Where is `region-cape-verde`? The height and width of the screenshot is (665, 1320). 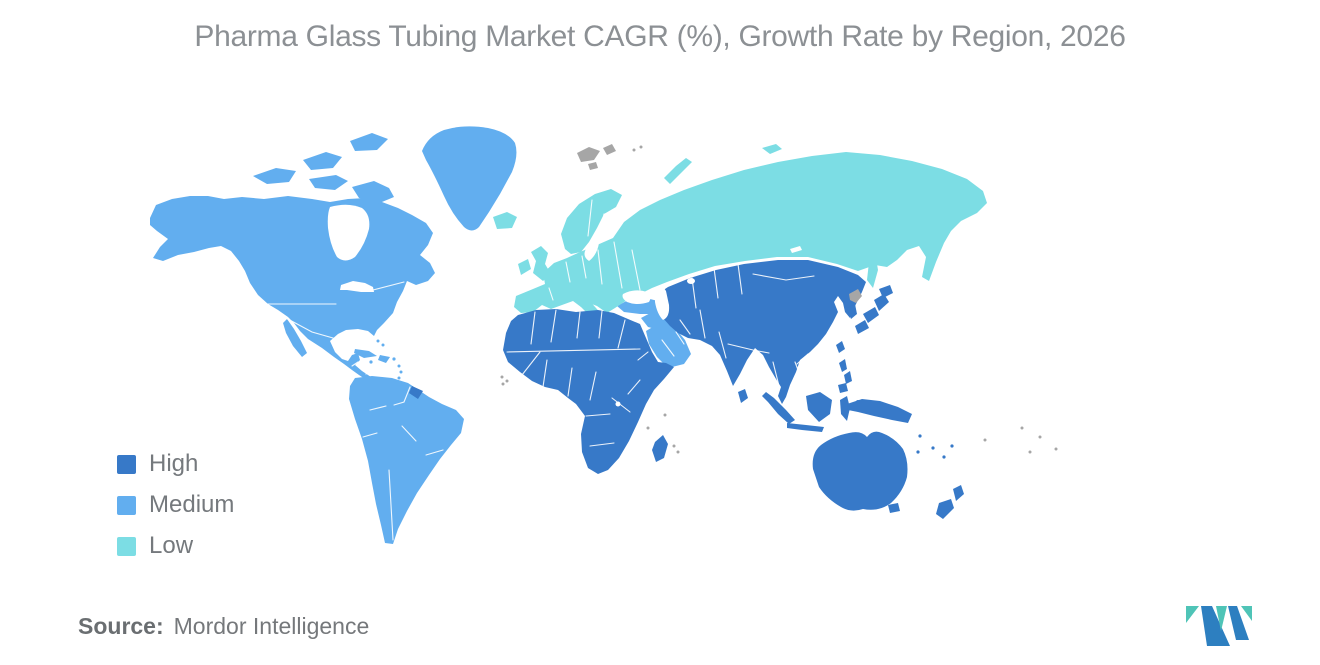 region-cape-verde is located at coordinates (502, 377).